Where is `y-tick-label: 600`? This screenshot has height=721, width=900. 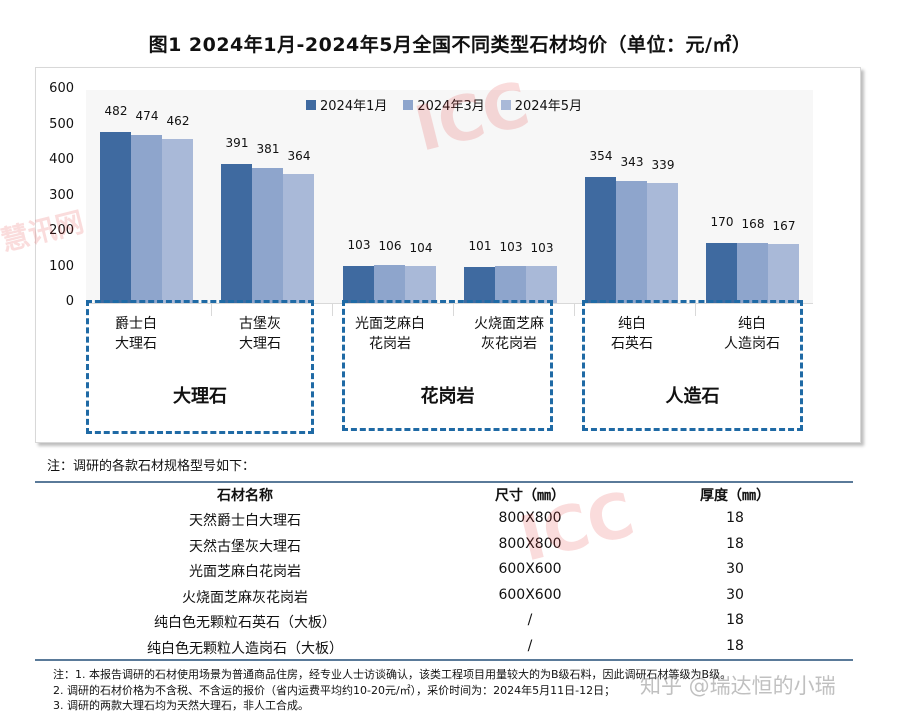 y-tick-label: 600 is located at coordinates (61, 88).